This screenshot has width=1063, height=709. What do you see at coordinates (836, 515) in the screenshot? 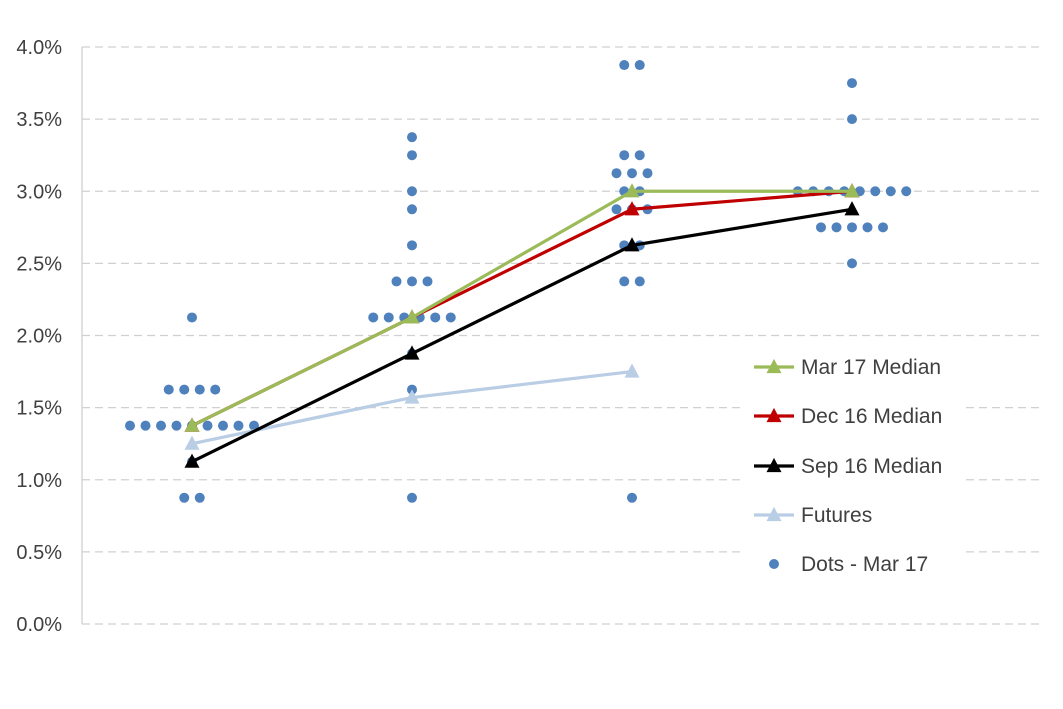
I see `legend-label: Futures` at bounding box center [836, 515].